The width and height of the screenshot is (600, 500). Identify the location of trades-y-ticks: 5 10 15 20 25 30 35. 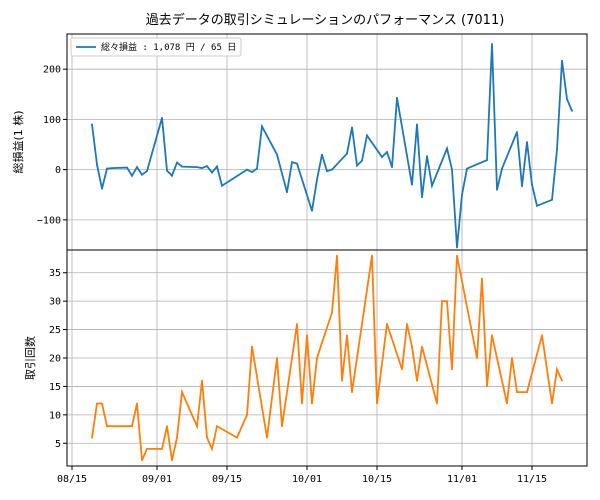
(58, 359).